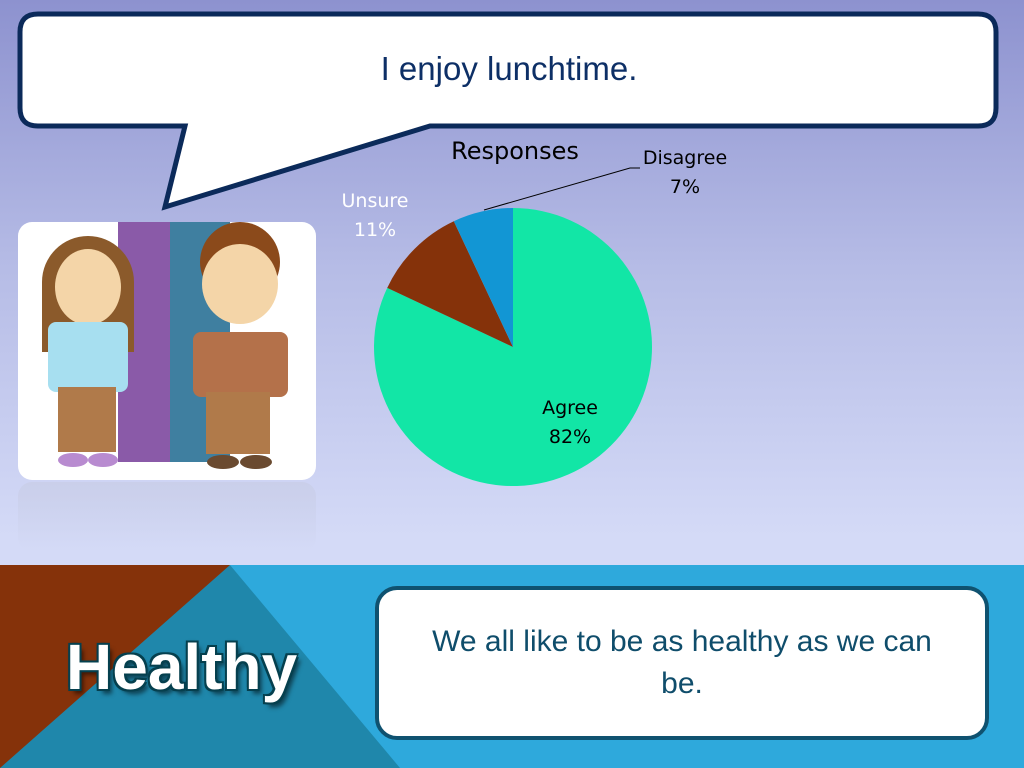  I want to click on pie-slice-unsure, so click(450, 284).